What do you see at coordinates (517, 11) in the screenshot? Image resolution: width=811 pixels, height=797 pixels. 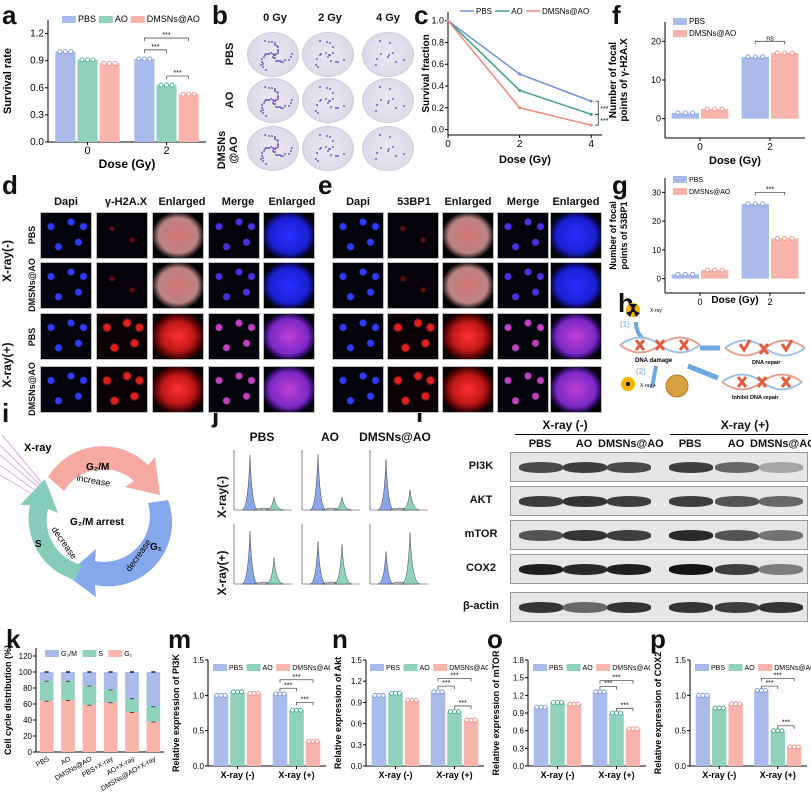 I see `legend-label: AO` at bounding box center [517, 11].